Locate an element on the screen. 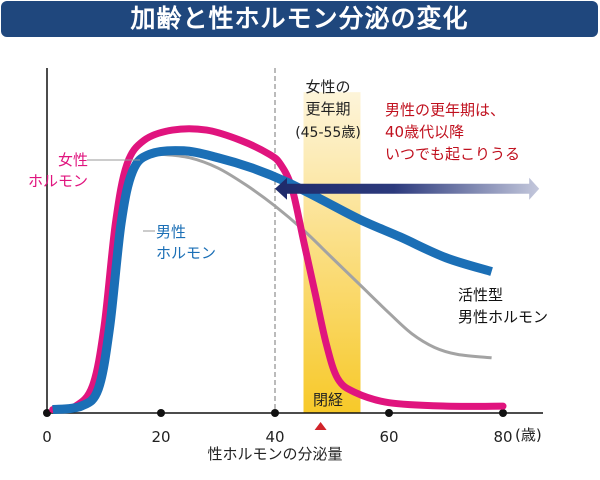  x-tick-label: 60 is located at coordinates (388, 437).